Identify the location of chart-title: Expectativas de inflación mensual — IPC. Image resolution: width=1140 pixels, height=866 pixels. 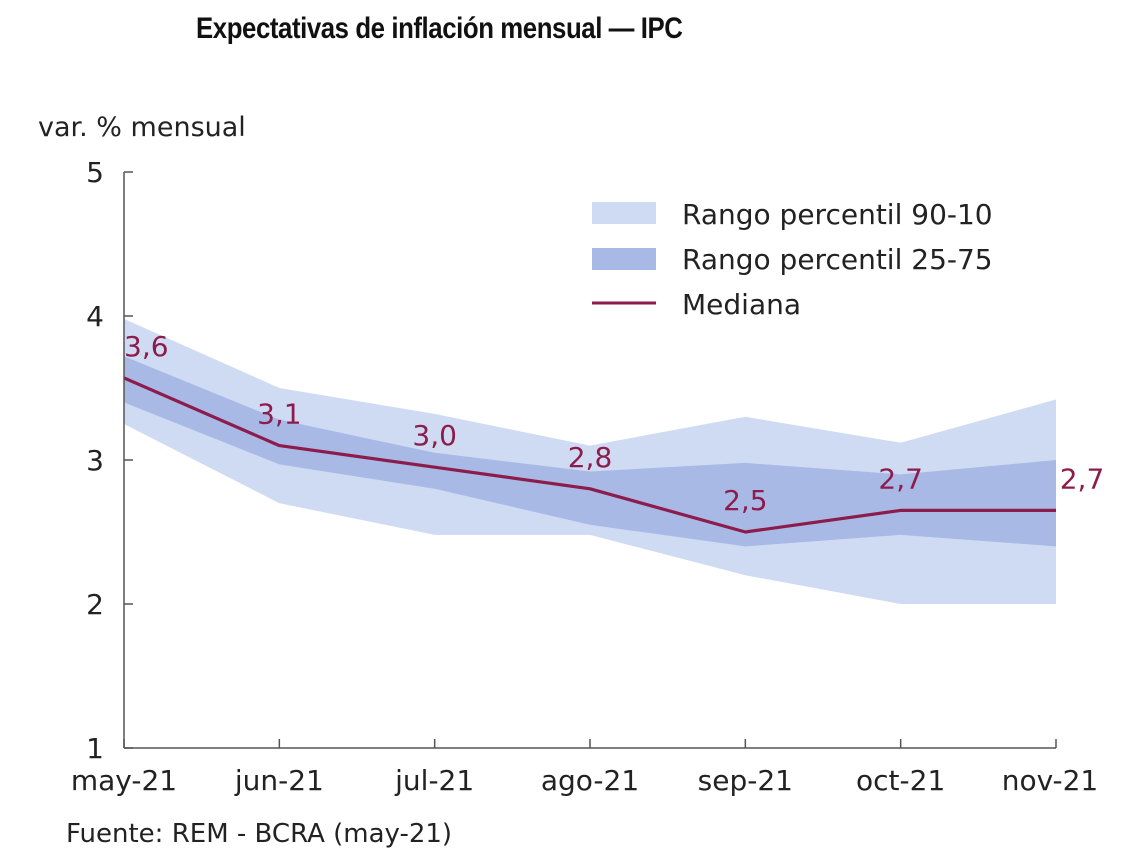
(439, 28).